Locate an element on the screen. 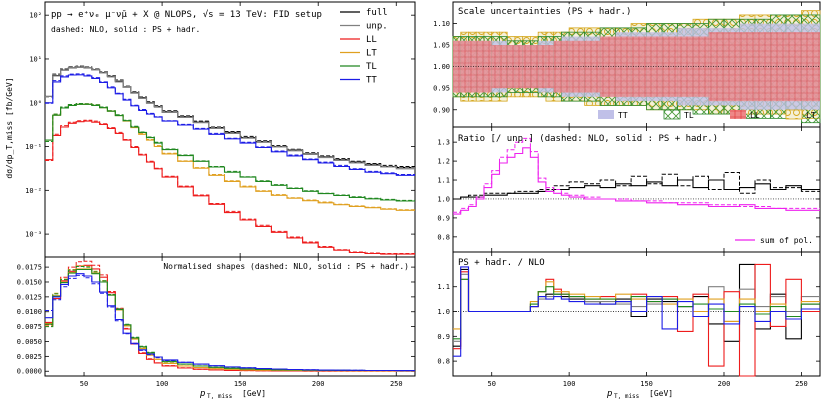  legend-swatch-TT is located at coordinates (606, 114).